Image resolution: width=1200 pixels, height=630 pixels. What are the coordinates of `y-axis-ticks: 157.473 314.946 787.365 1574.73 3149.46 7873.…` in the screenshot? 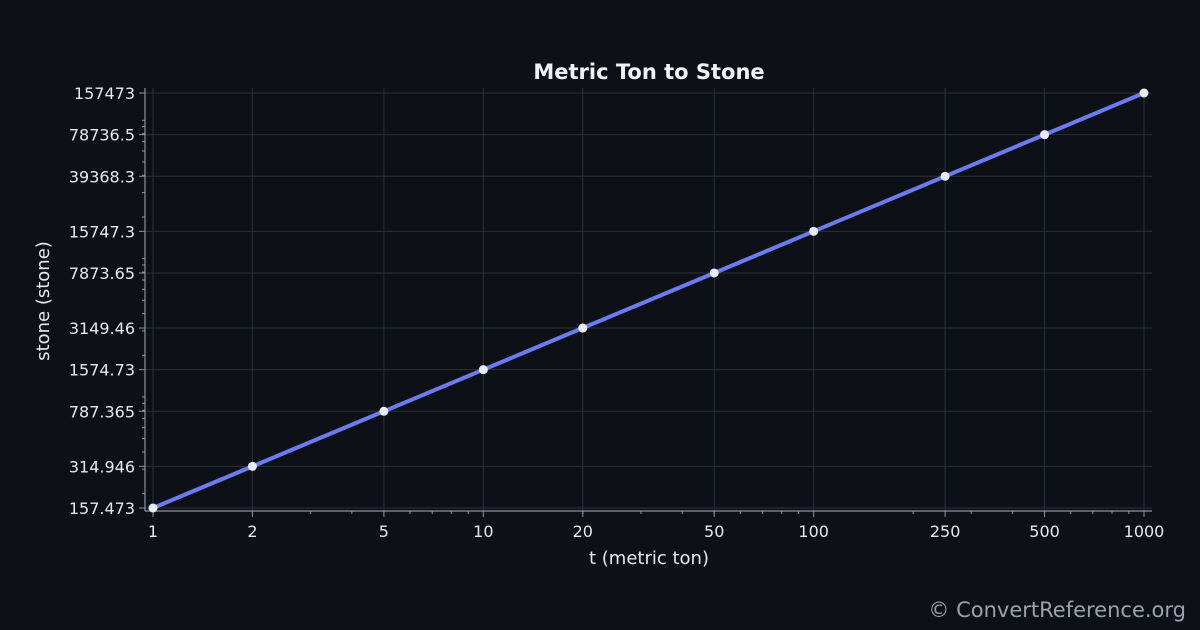 It's located at (107, 301).